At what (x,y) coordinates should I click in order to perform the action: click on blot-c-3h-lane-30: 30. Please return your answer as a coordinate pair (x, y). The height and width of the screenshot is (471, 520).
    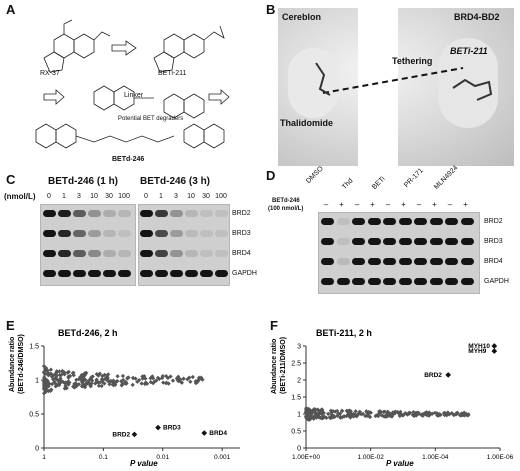
    Looking at the image, I should click on (206, 196).